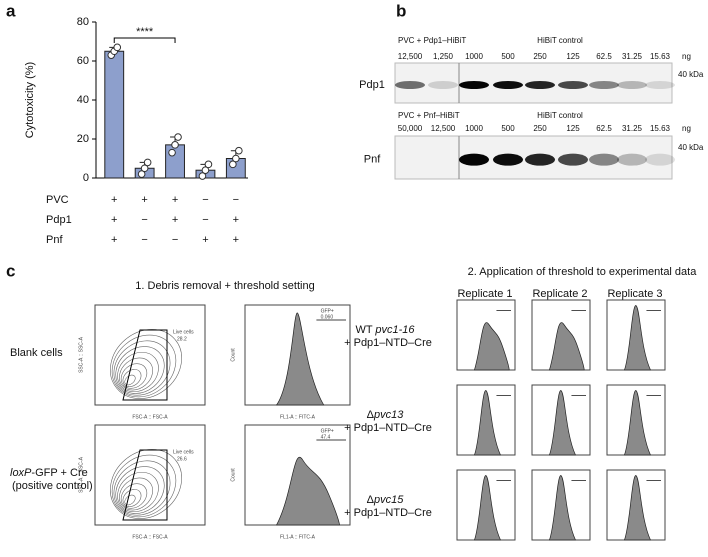 The image size is (708, 557). I want to click on lane-label: 500, so click(508, 128).